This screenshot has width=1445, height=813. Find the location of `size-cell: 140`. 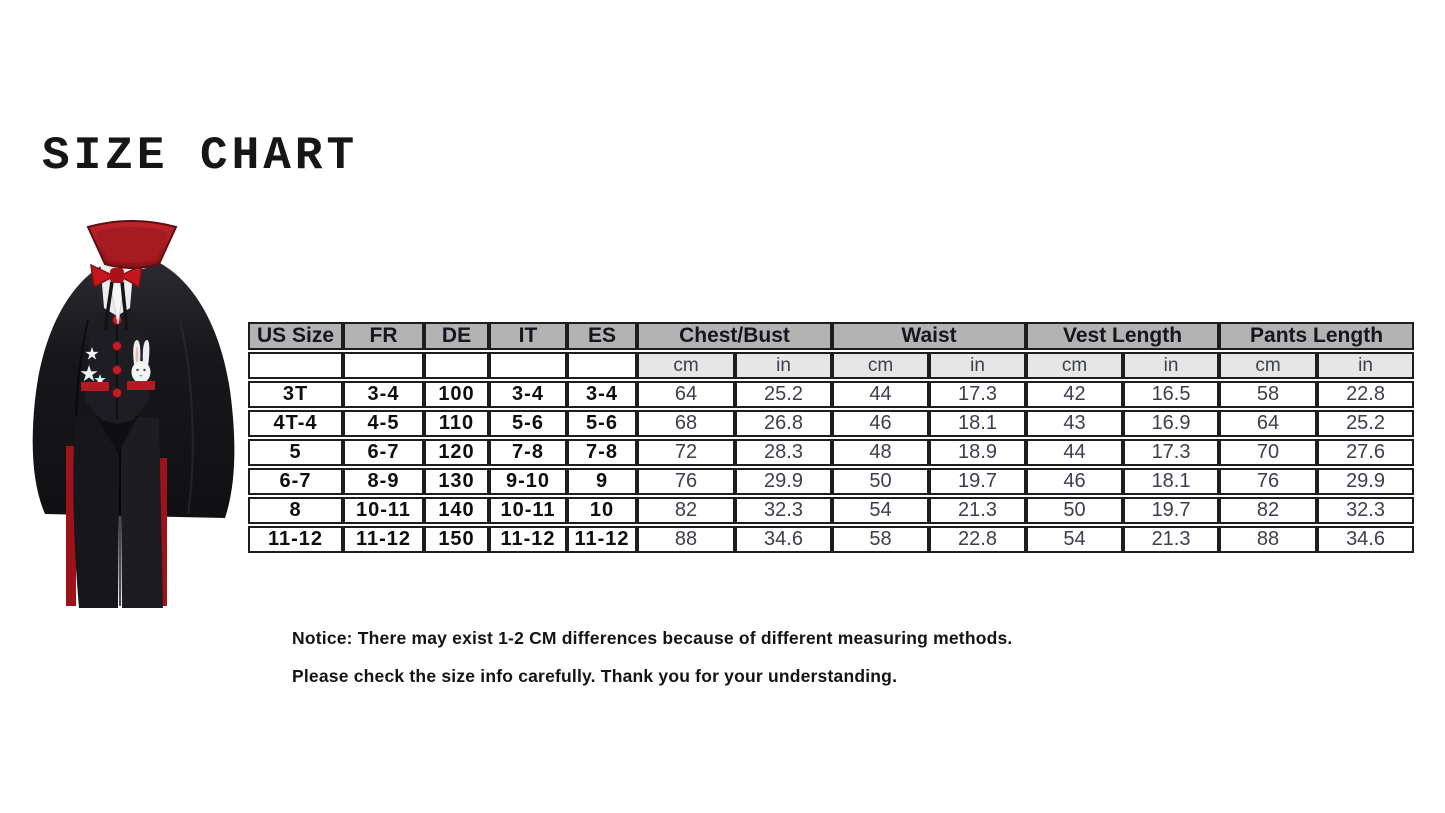

size-cell: 140 is located at coordinates (456, 510).